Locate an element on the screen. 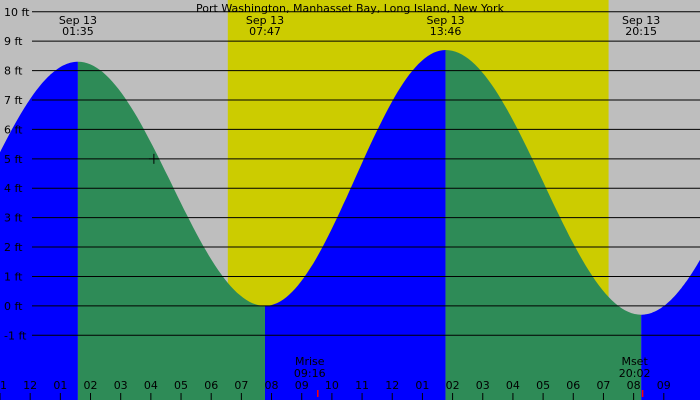  extreme-time-label: 07:47 is located at coordinates (265, 31).